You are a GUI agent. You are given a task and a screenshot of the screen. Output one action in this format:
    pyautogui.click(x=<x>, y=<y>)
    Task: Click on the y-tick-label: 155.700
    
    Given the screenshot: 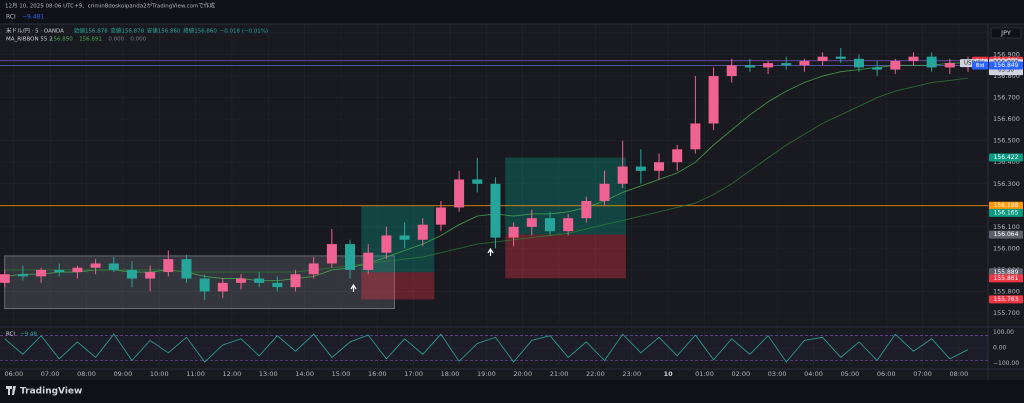 What is the action you would take?
    pyautogui.click(x=1006, y=313)
    